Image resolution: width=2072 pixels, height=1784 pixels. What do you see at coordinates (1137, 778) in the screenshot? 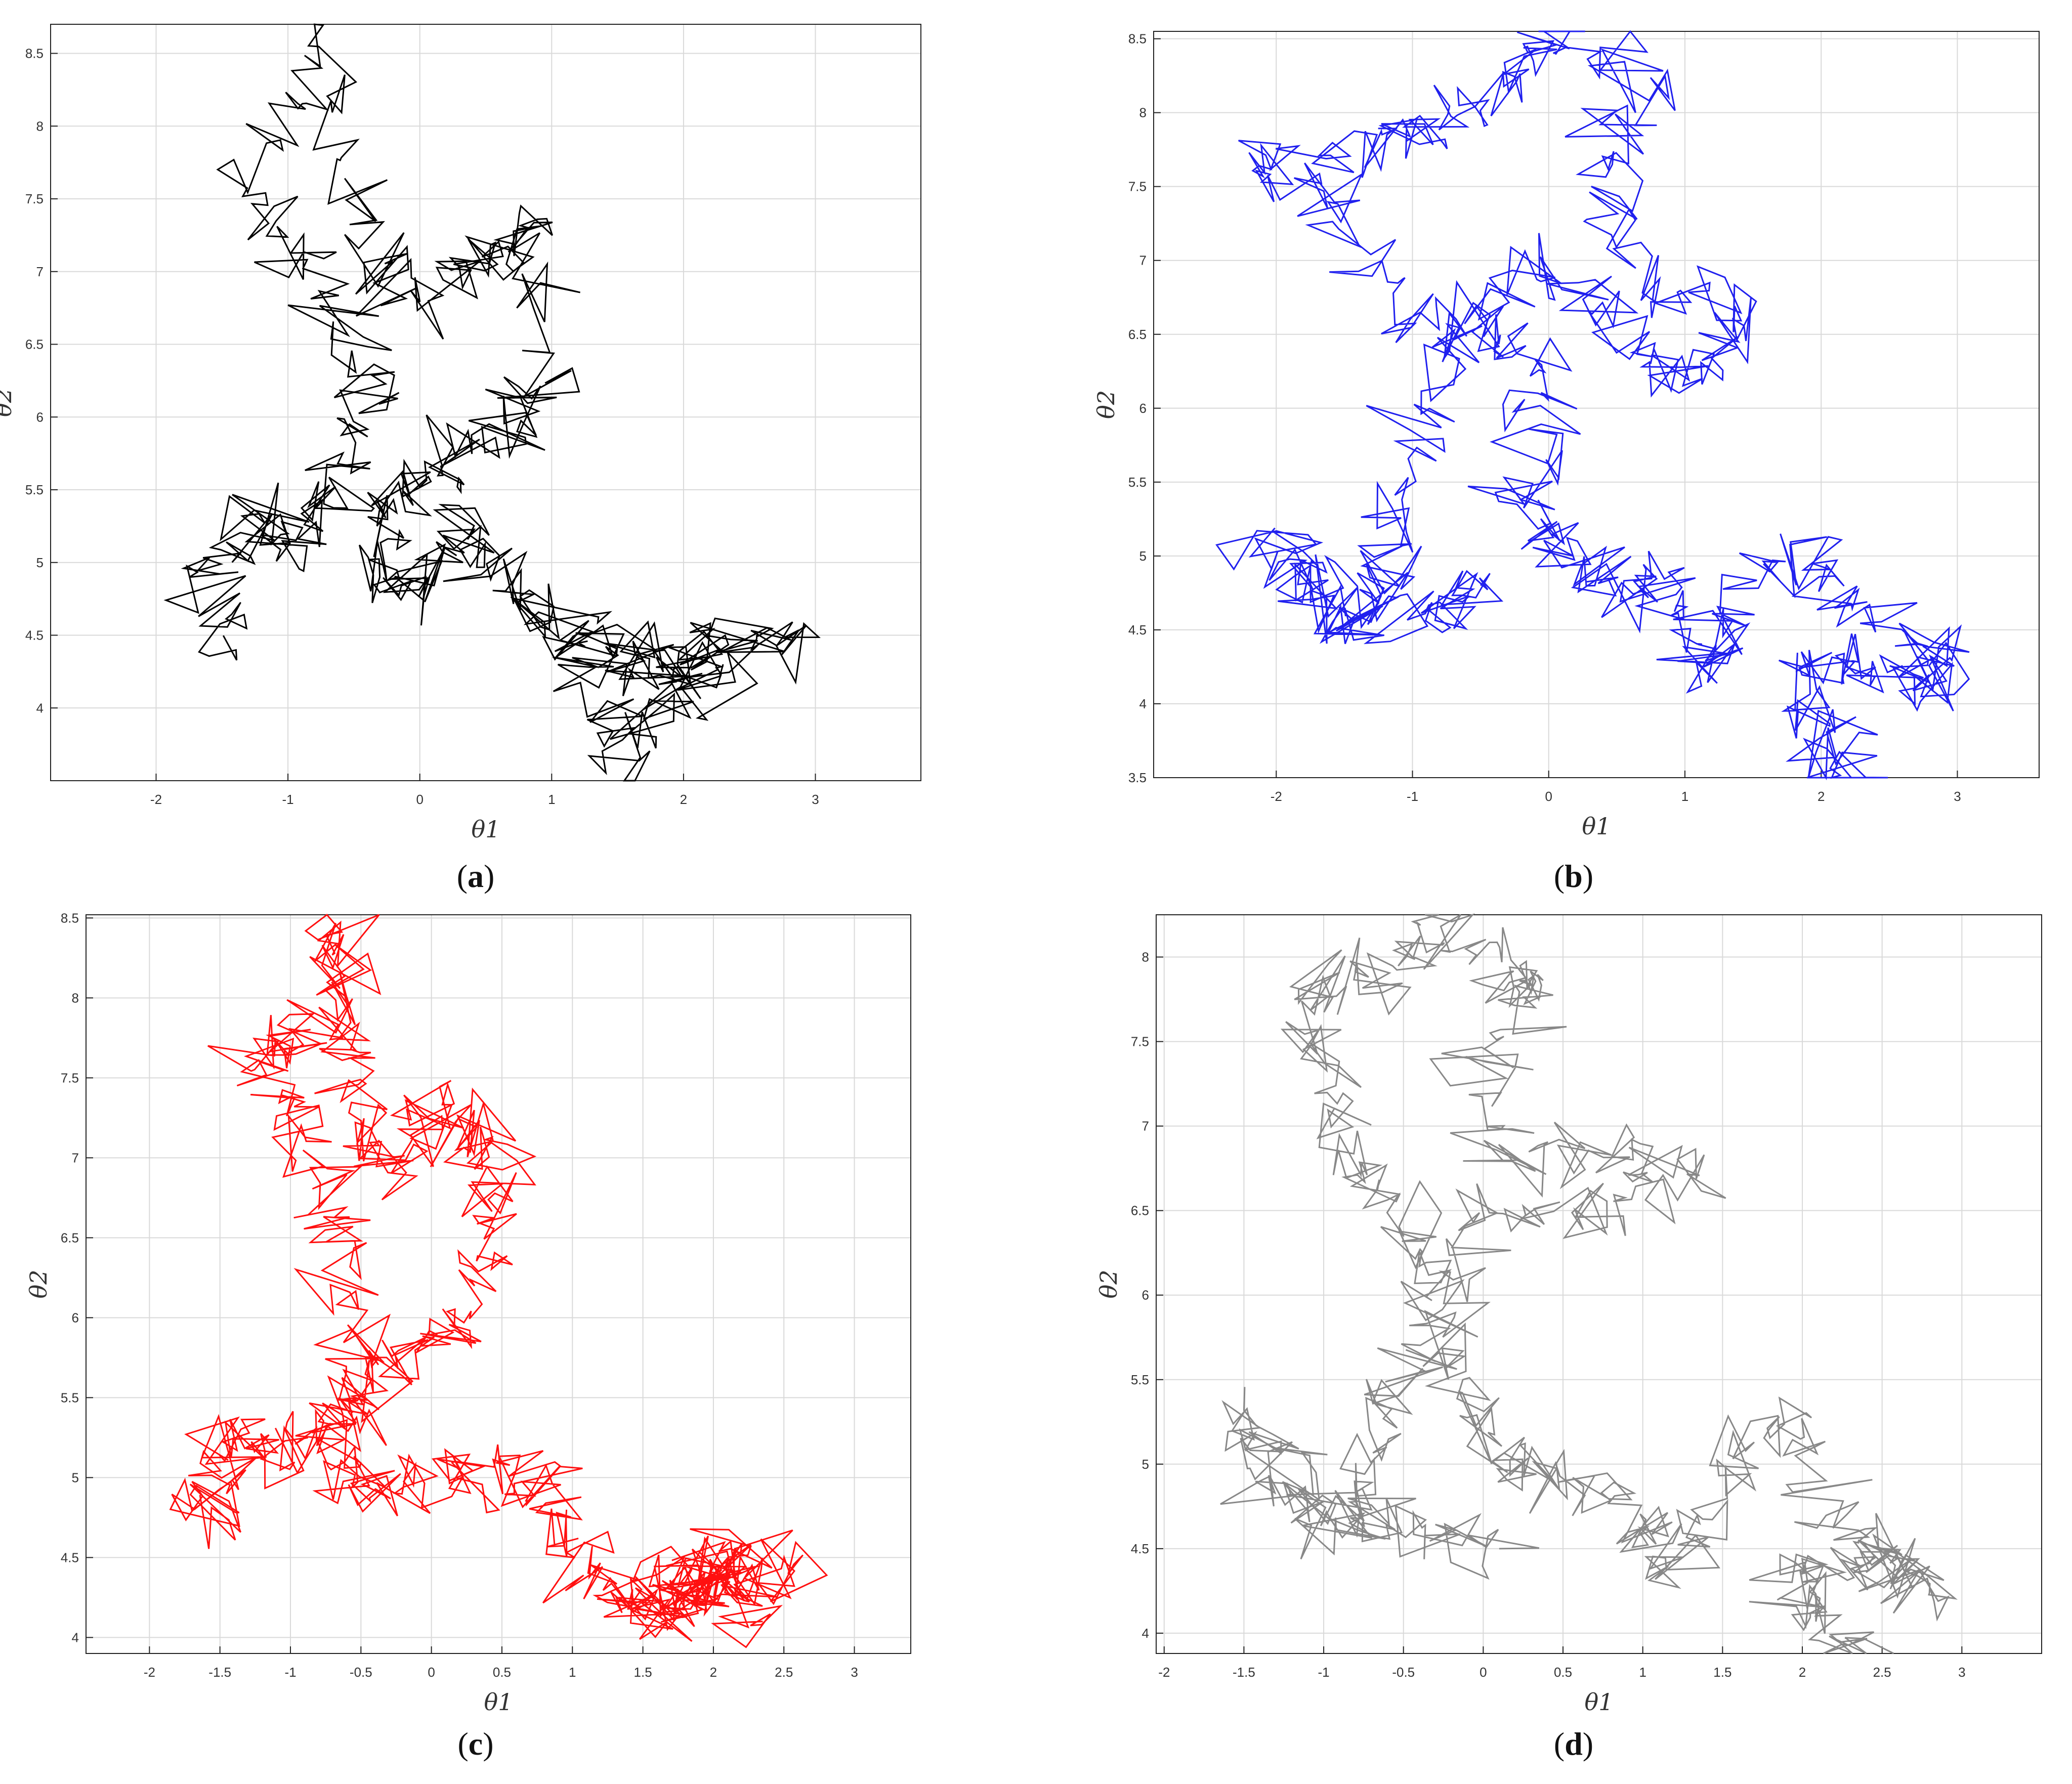
I see `y-tick-label: 3.5` at bounding box center [1137, 778].